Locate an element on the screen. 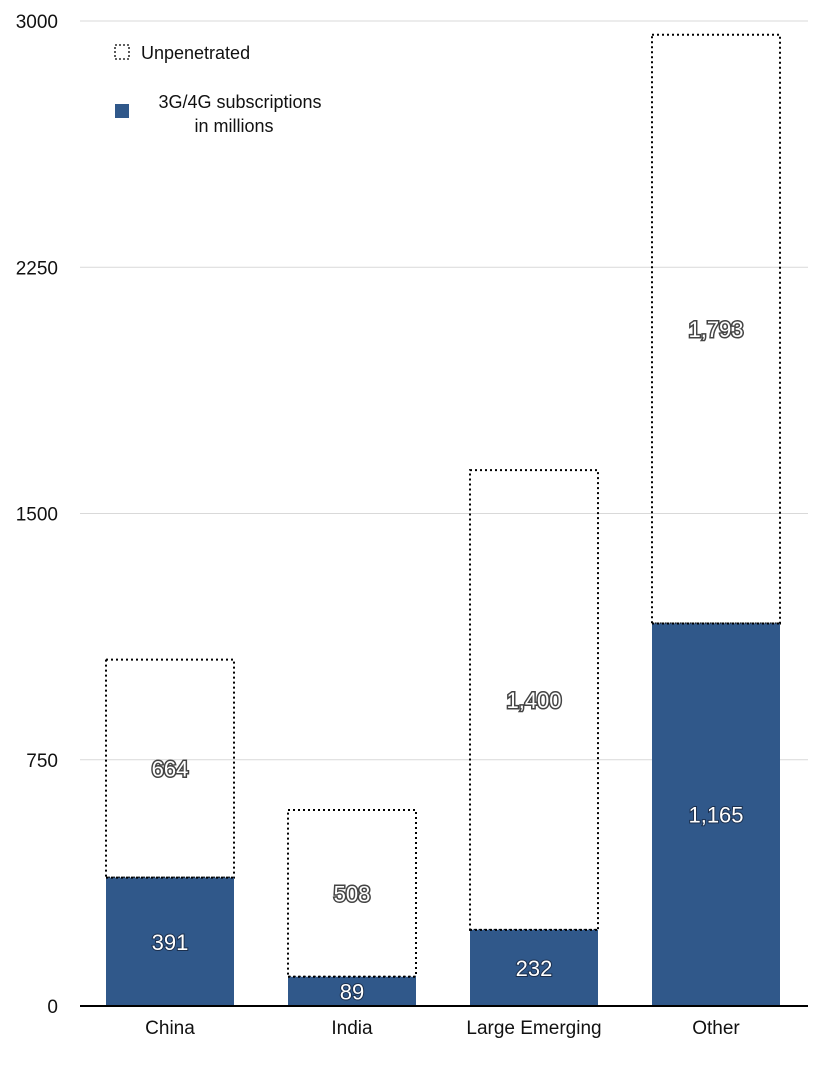  legend-label-unpenetrated: Unpenetrated is located at coordinates (195, 53).